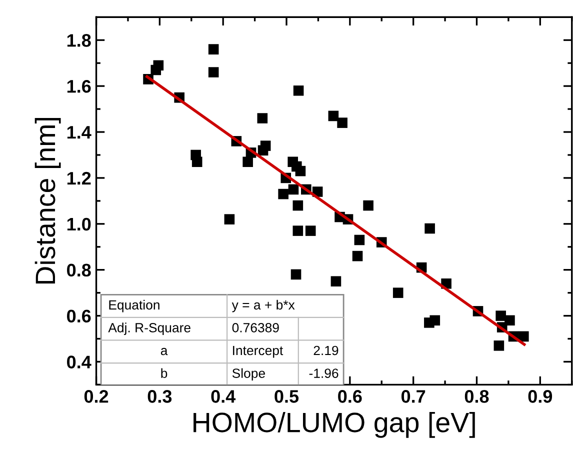 This screenshot has height=451, width=573. Describe the element at coordinates (79, 270) in the screenshot. I see `y-tick-label: 0.8` at that location.